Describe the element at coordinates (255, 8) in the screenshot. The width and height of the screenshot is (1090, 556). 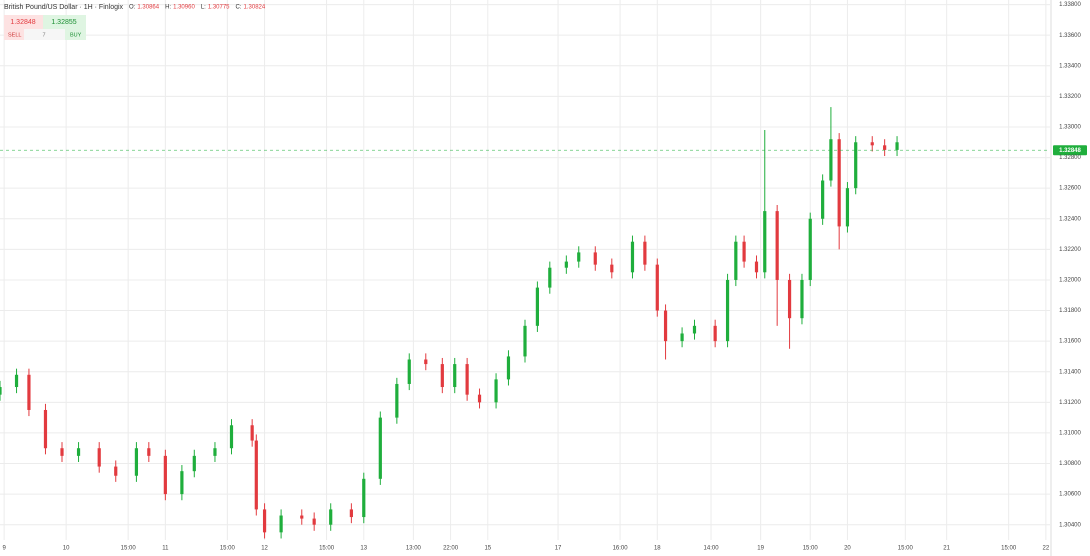
I see `legend-value: 1.30824` at that location.